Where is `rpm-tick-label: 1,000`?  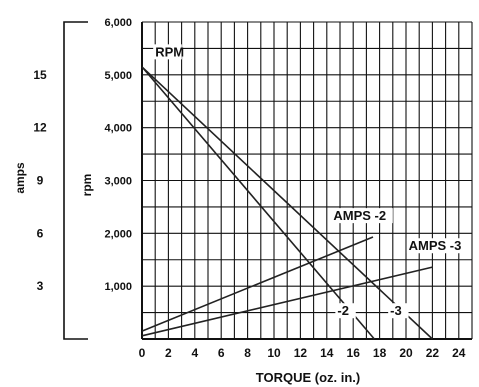 rpm-tick-label: 1,000 is located at coordinates (118, 287).